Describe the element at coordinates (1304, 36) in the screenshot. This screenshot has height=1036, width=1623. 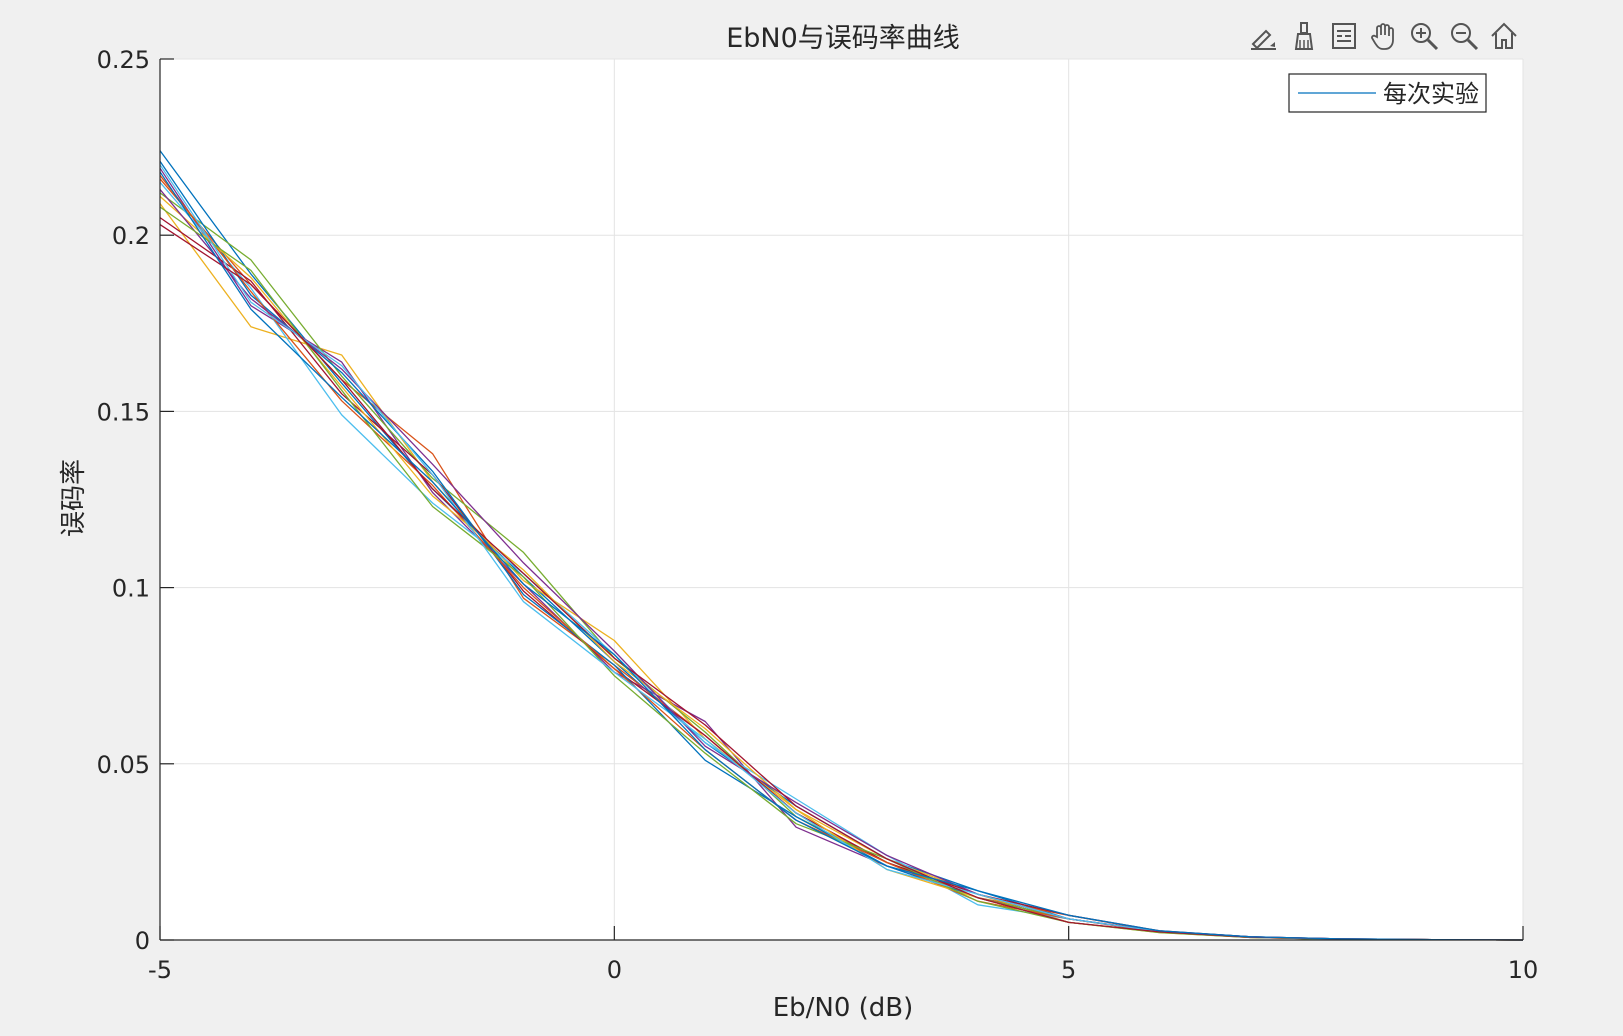
I see `brush-icon` at that location.